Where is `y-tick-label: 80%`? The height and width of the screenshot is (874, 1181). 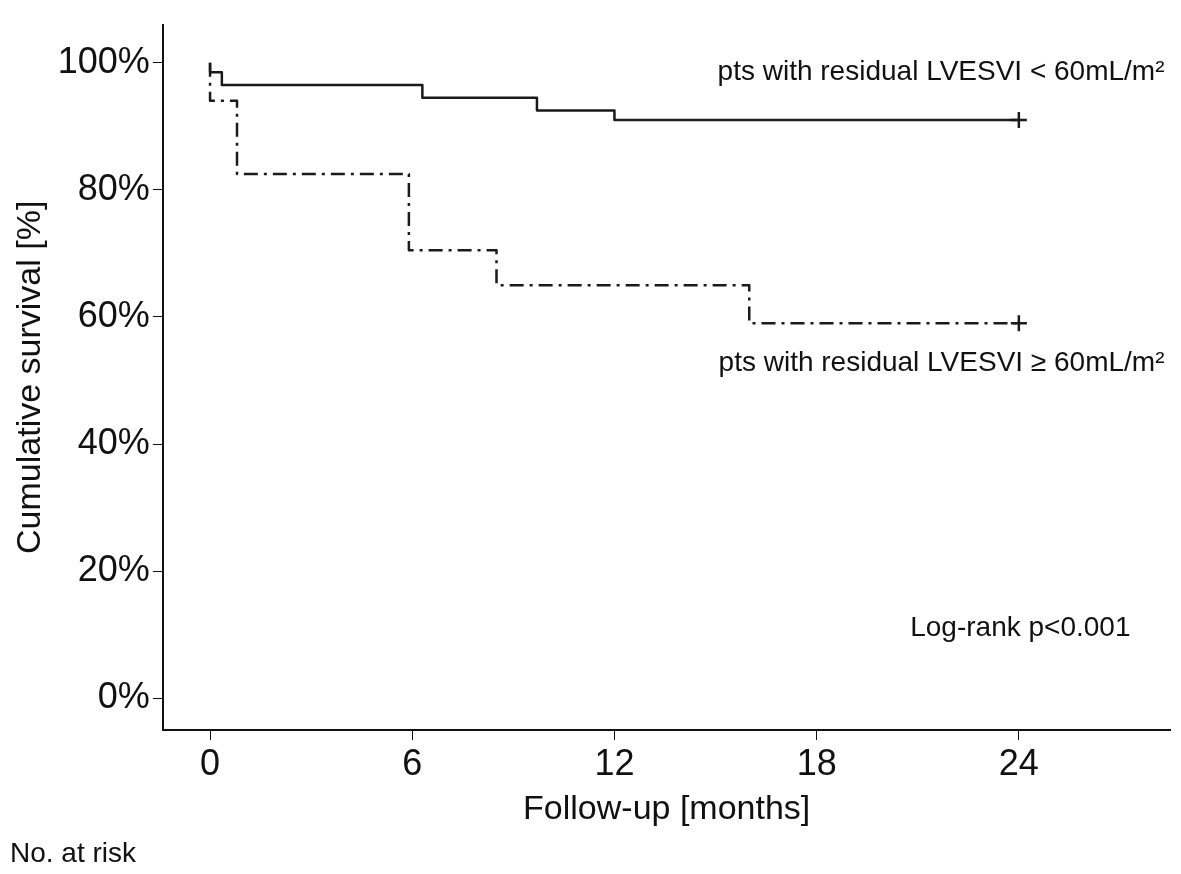
y-tick-label: 80% is located at coordinates (113, 187).